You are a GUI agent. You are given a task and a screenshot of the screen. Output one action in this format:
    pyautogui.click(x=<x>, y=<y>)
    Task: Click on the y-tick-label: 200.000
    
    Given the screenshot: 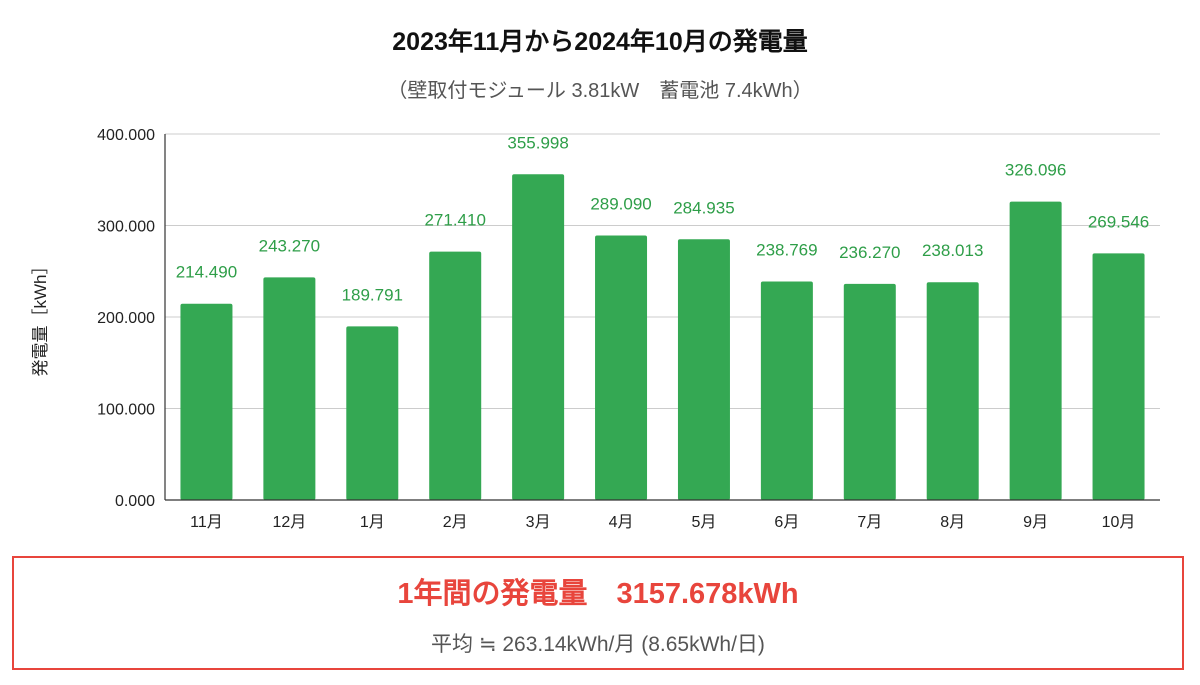 What is the action you would take?
    pyautogui.click(x=126, y=318)
    